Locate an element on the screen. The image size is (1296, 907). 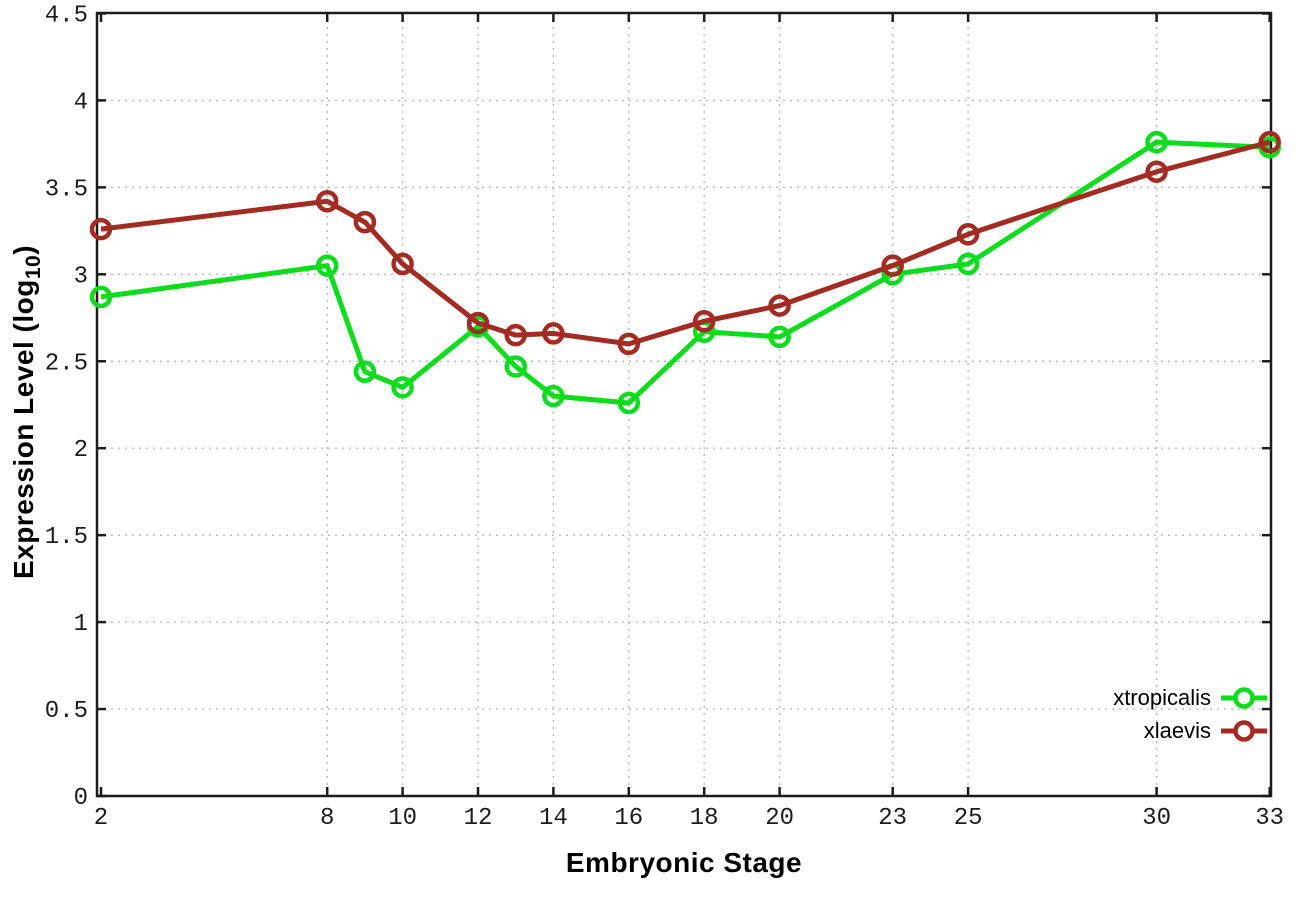
x-tick-label: 18 is located at coordinates (704, 818).